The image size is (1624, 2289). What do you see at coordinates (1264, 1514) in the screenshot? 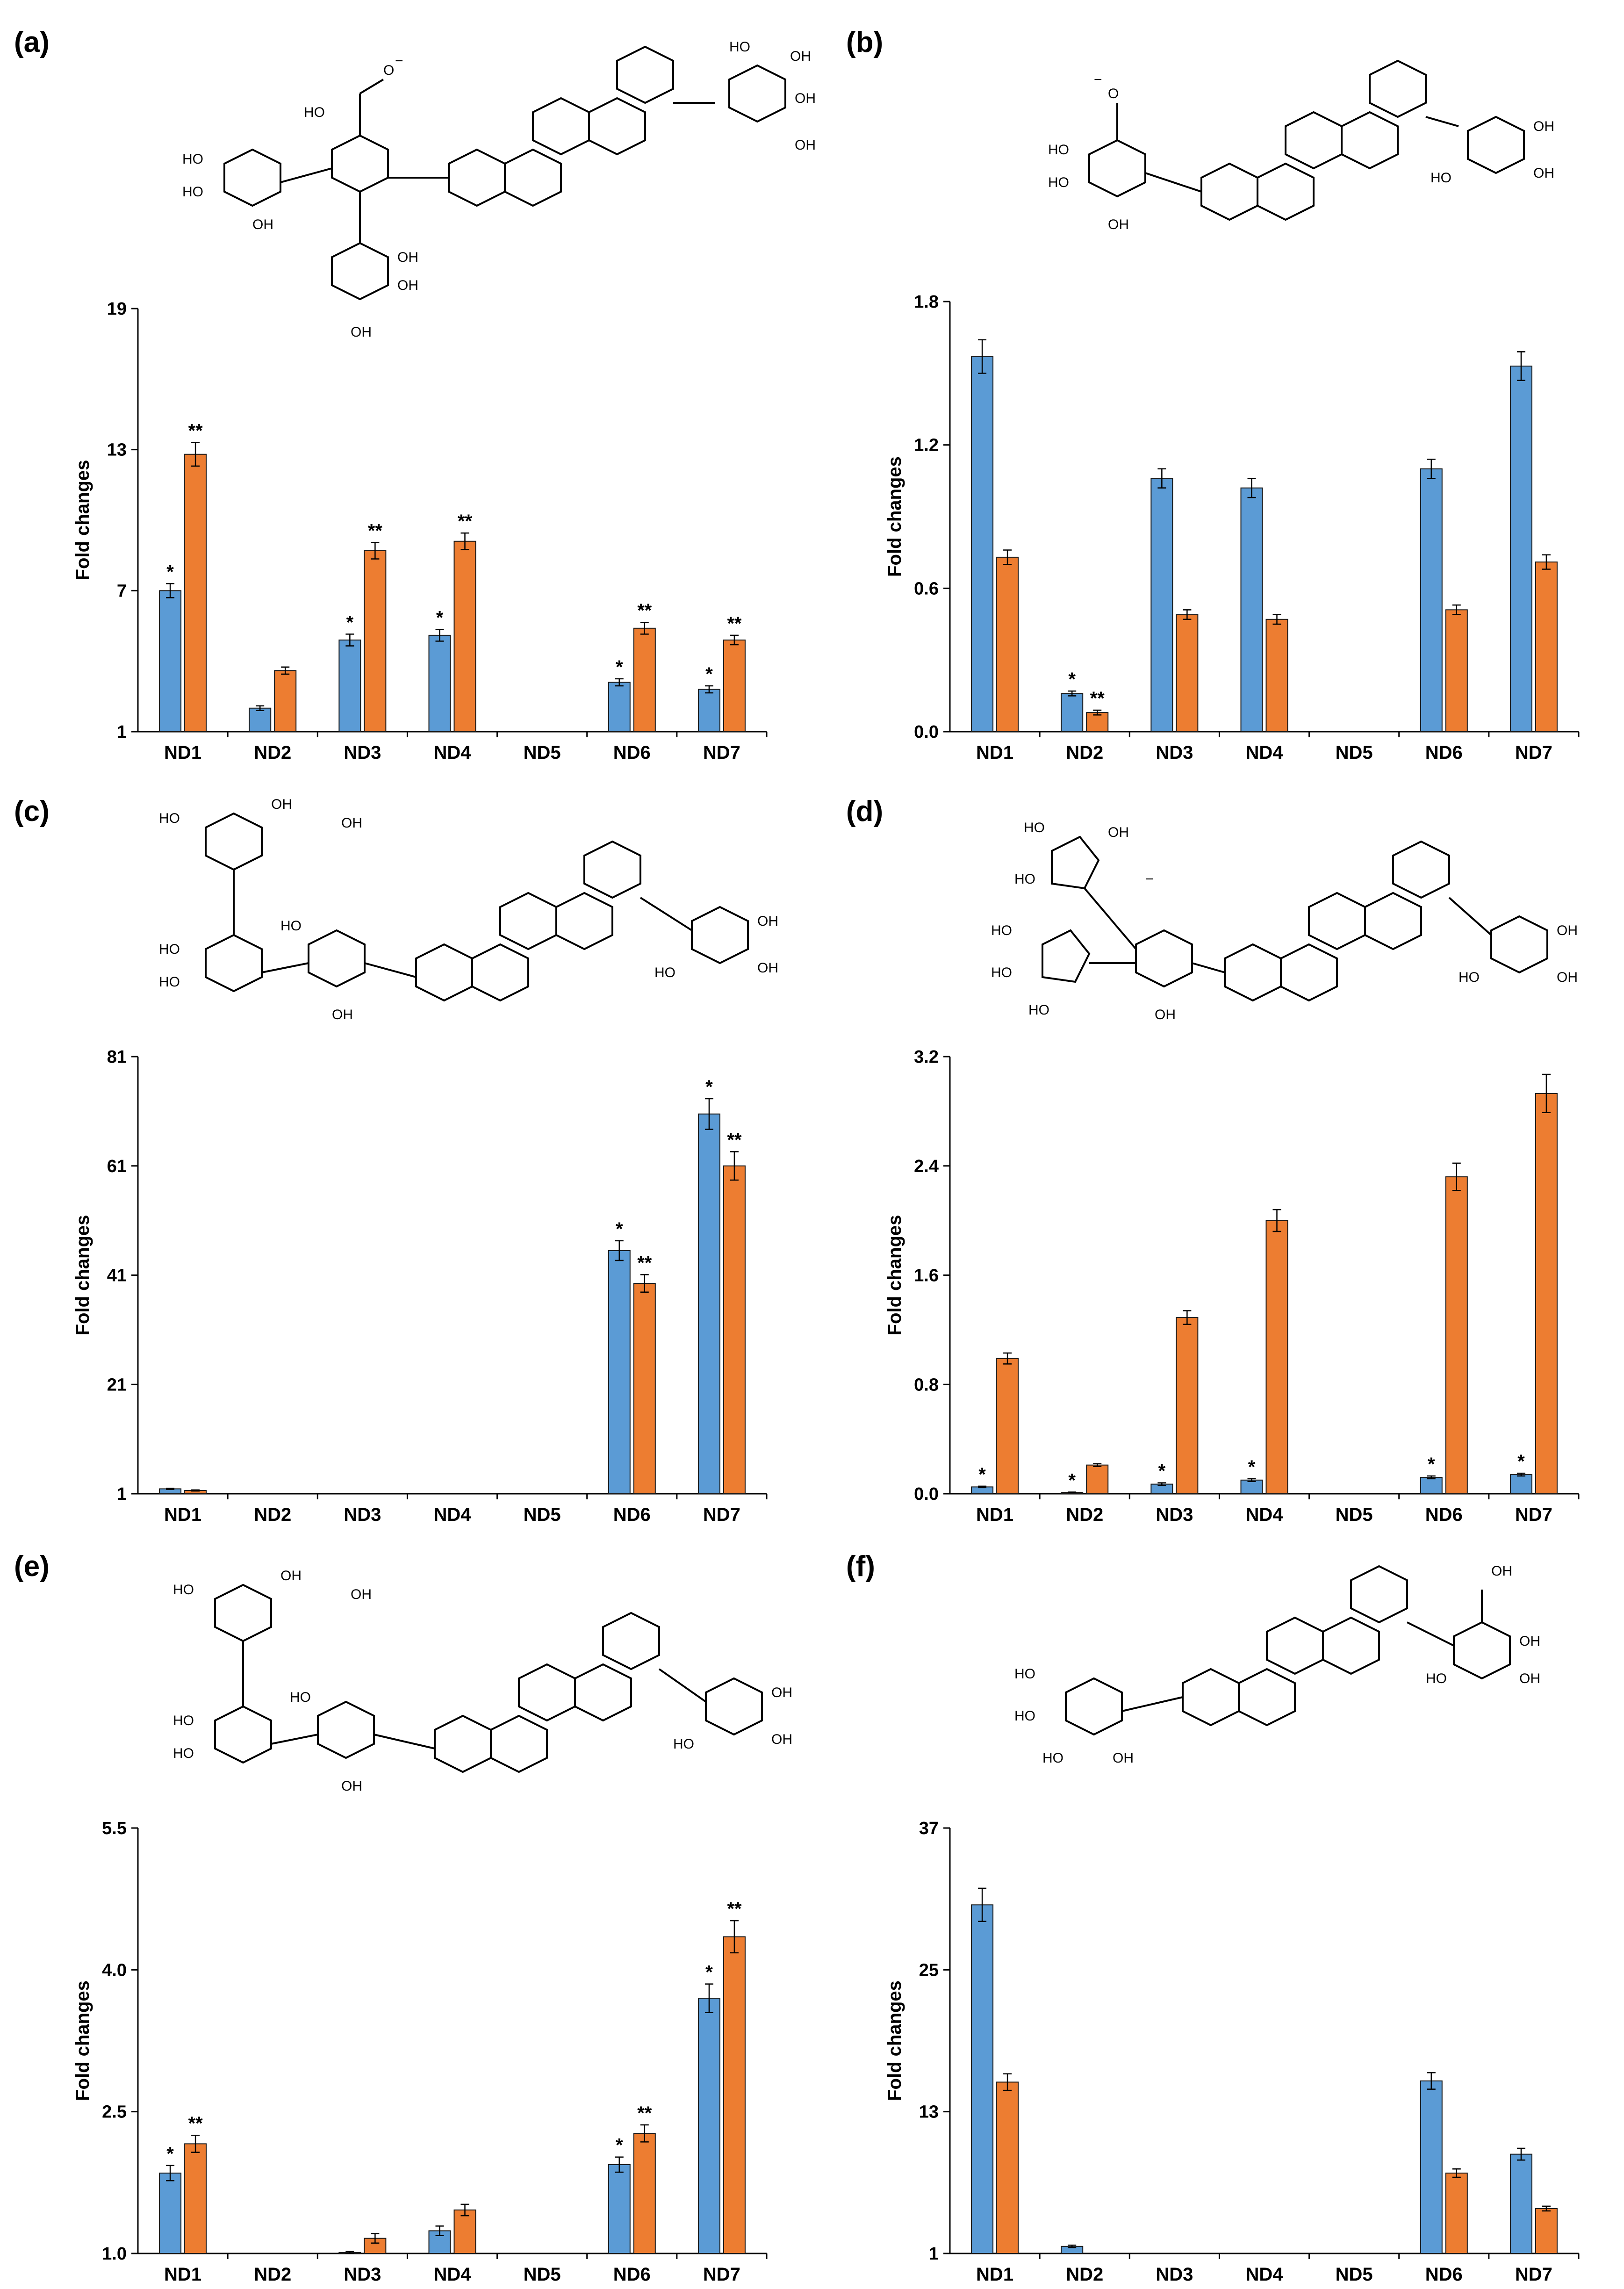
I see `x-tick-label: ND4` at bounding box center [1264, 1514].